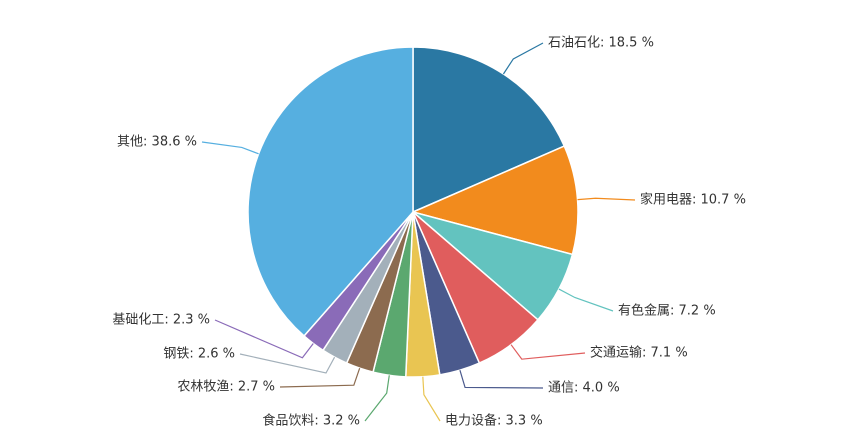 The width and height of the screenshot is (863, 448). What do you see at coordinates (584, 388) in the screenshot?
I see `slice-label: 通信: 4.0 %` at bounding box center [584, 388].